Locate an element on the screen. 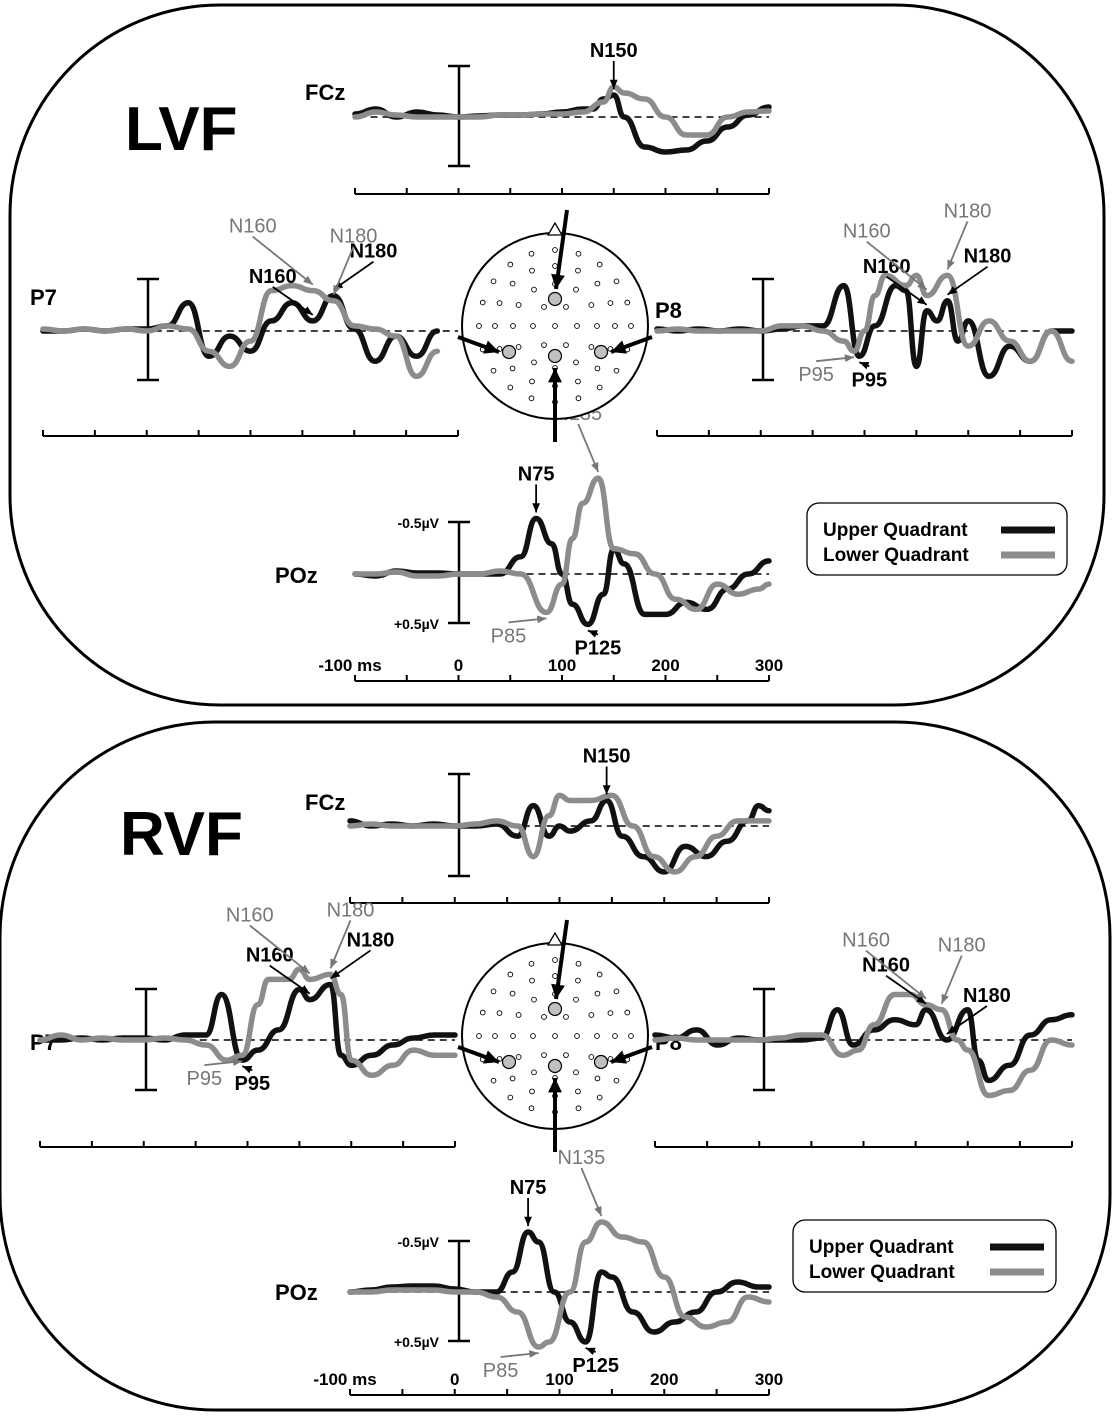  channel-label: P7 is located at coordinates (43, 297).